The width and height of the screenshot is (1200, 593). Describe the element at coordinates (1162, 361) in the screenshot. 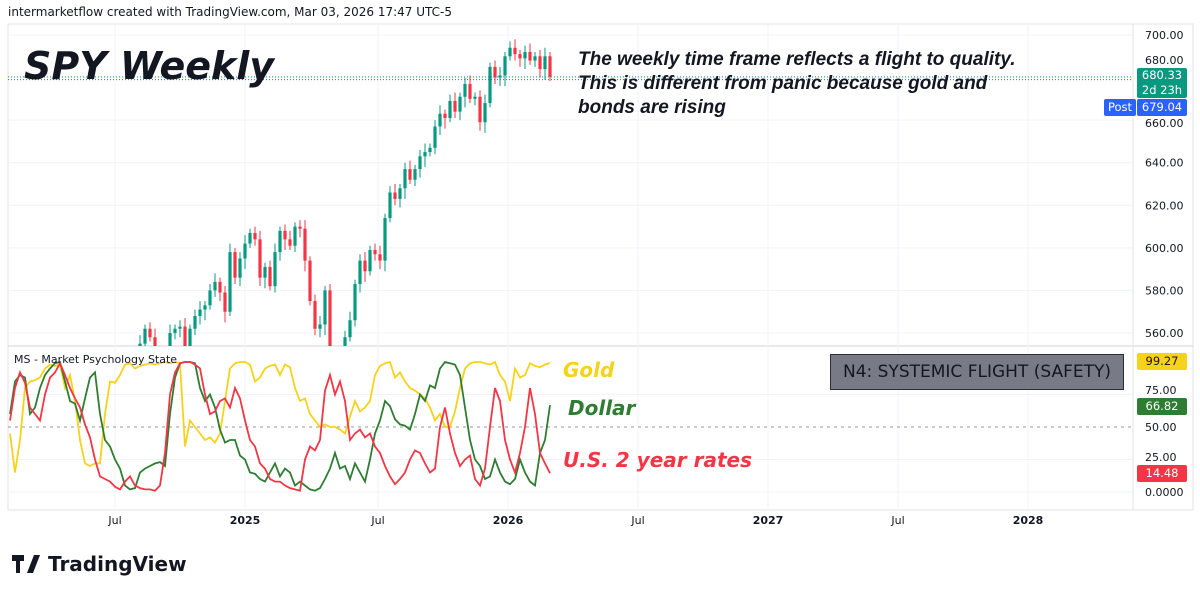

I see `gold-value-tag: 99.27` at that location.